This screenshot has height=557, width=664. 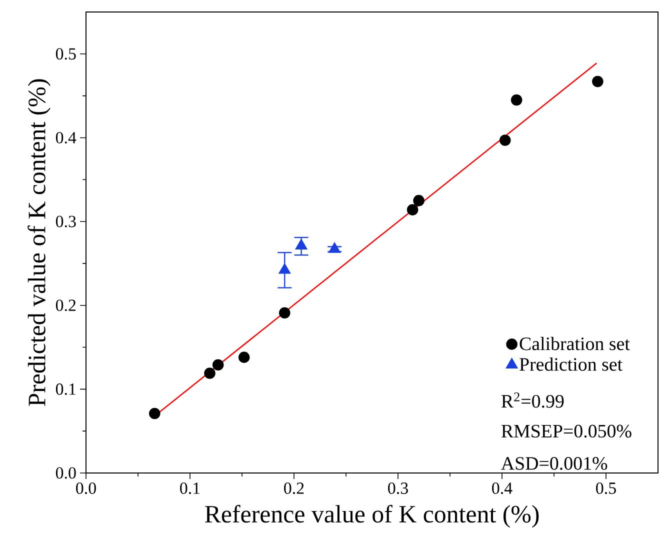 What do you see at coordinates (566, 431) in the screenshot?
I see `annotation: RMSEP=0.050%` at bounding box center [566, 431].